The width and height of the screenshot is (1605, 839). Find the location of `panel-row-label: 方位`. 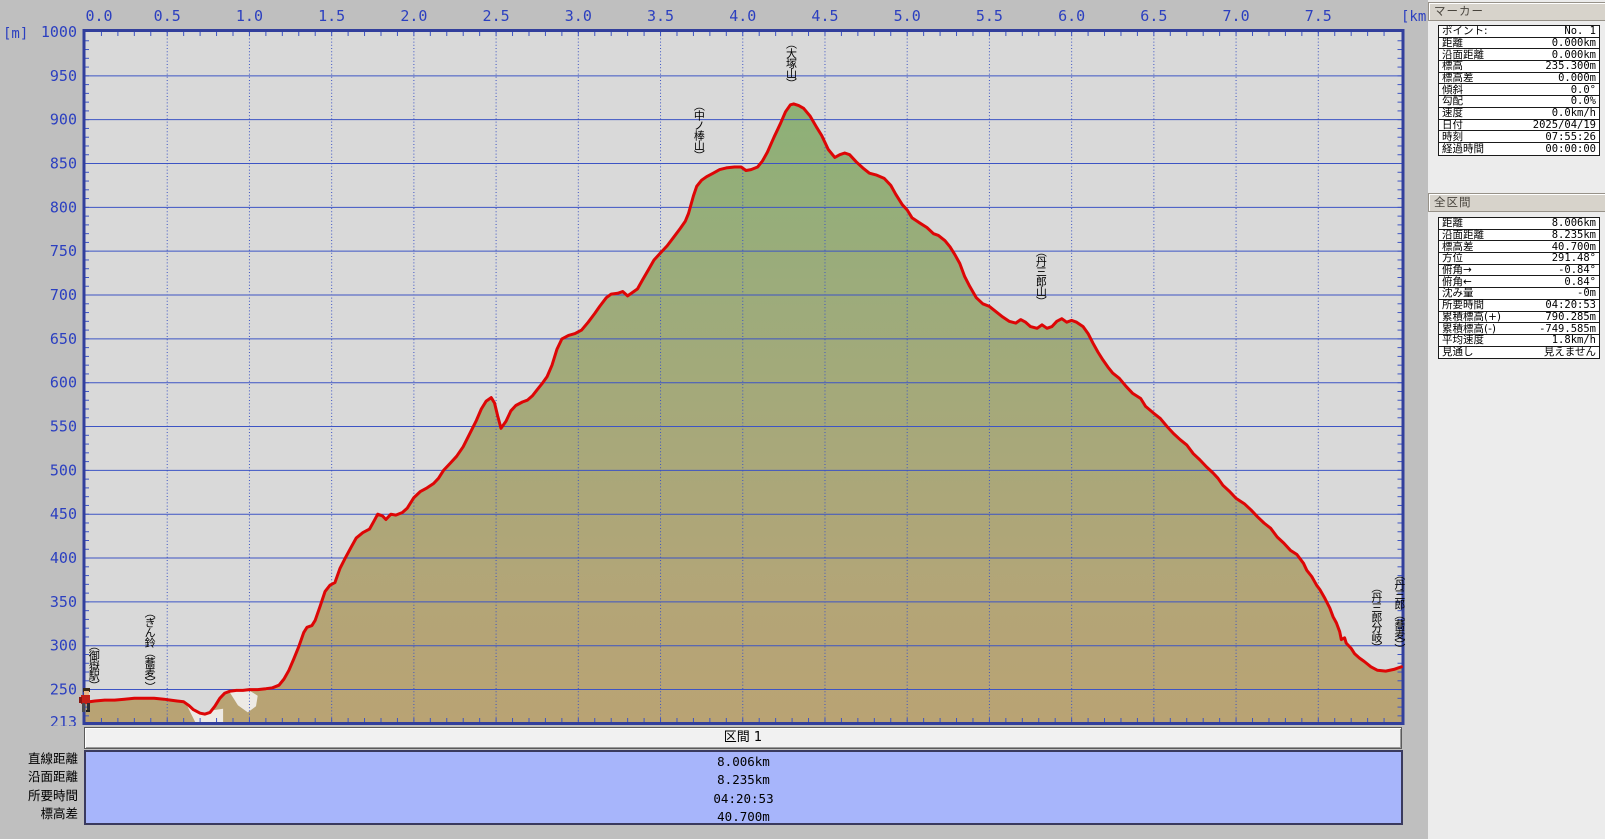

panel-row-label: 方位 is located at coordinates (1452, 258).